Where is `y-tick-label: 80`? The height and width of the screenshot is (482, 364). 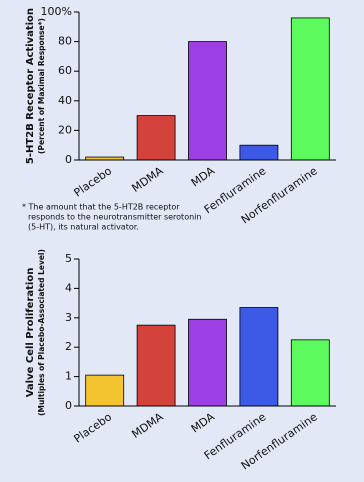
y-tick-label: 80 is located at coordinates (65, 41).